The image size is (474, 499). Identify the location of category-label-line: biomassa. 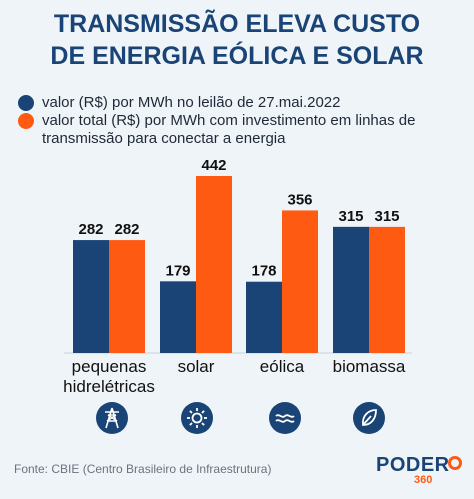
(369, 366).